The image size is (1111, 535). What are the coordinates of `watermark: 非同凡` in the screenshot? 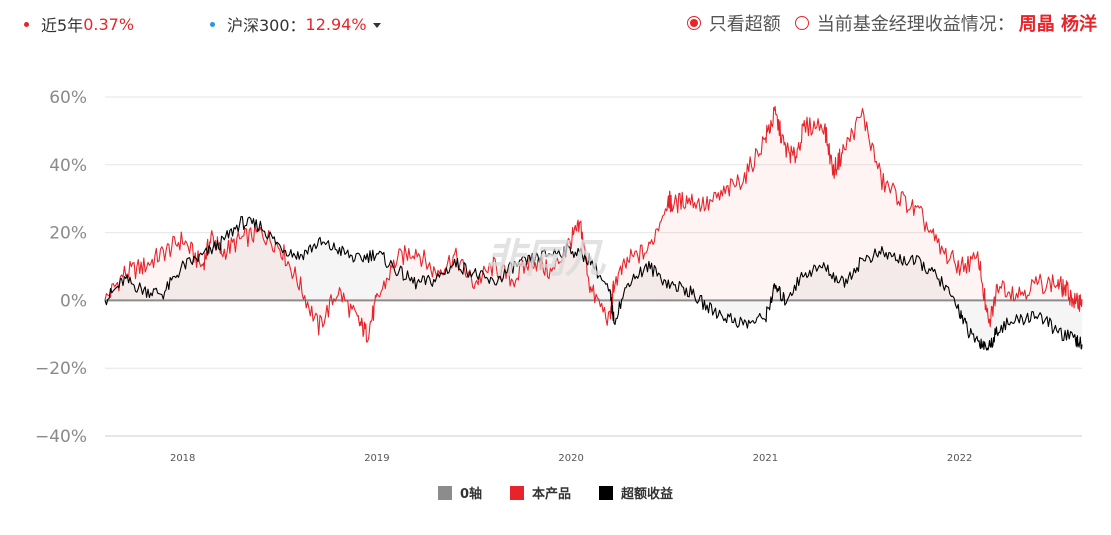 It's located at (546, 259).